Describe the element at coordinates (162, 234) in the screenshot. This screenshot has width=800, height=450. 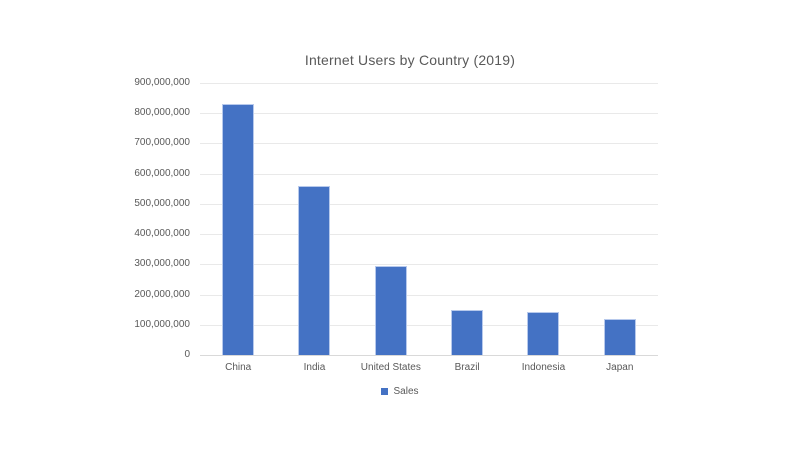
I see `y-axis-tick-label: 400,000,000` at that location.